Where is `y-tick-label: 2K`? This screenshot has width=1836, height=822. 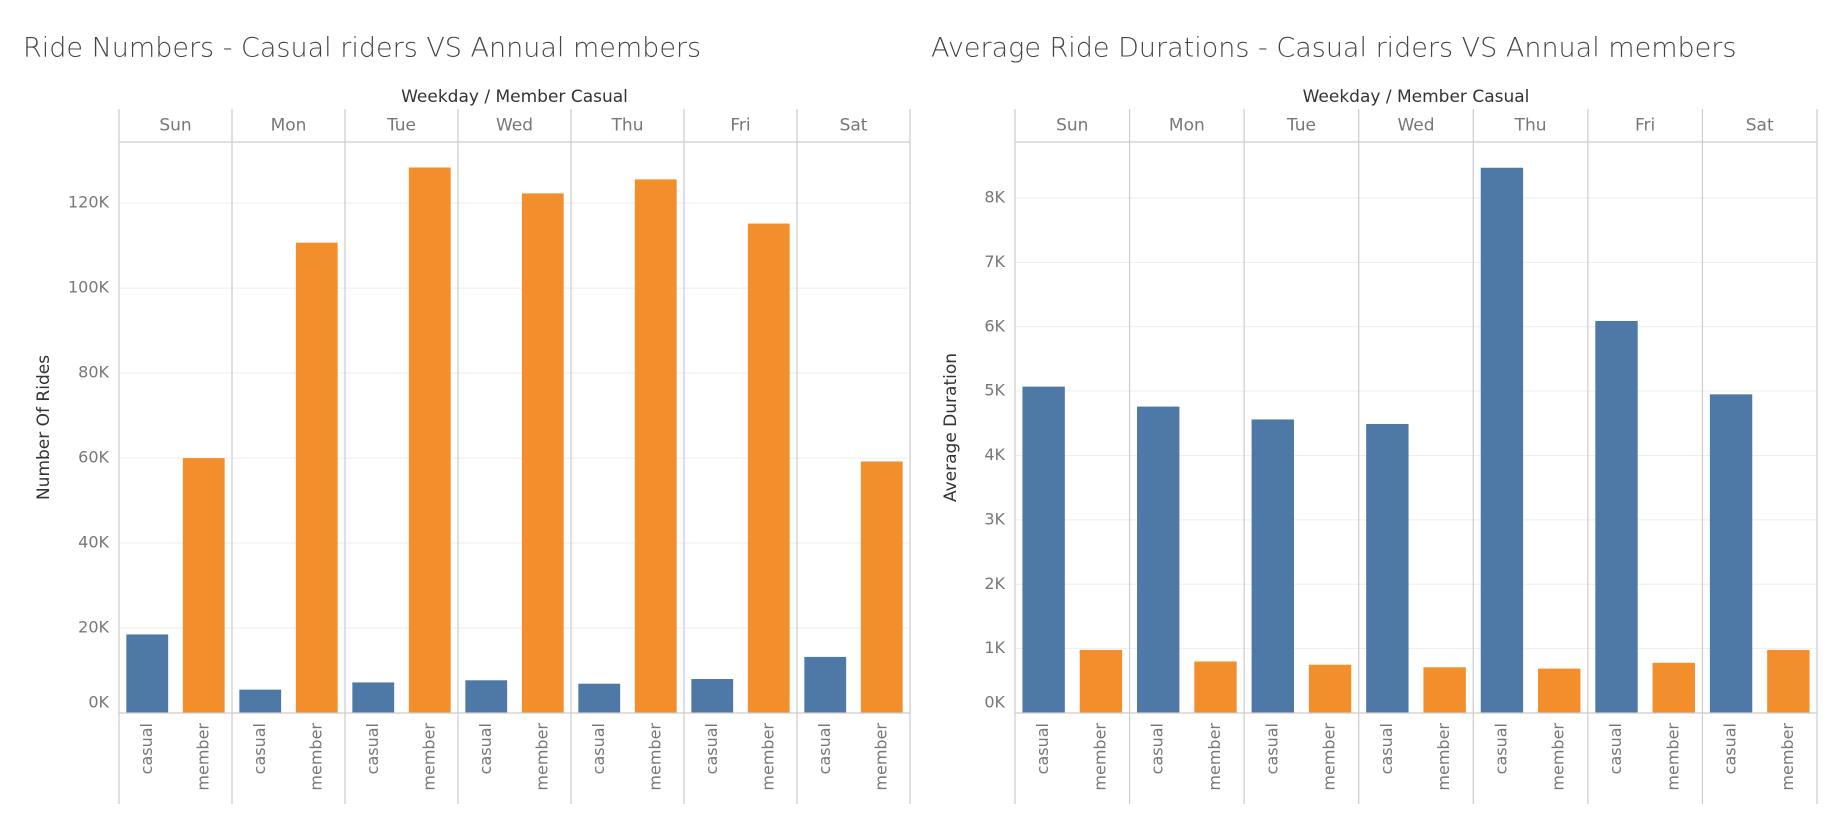
y-tick-label: 2K is located at coordinates (994, 583).